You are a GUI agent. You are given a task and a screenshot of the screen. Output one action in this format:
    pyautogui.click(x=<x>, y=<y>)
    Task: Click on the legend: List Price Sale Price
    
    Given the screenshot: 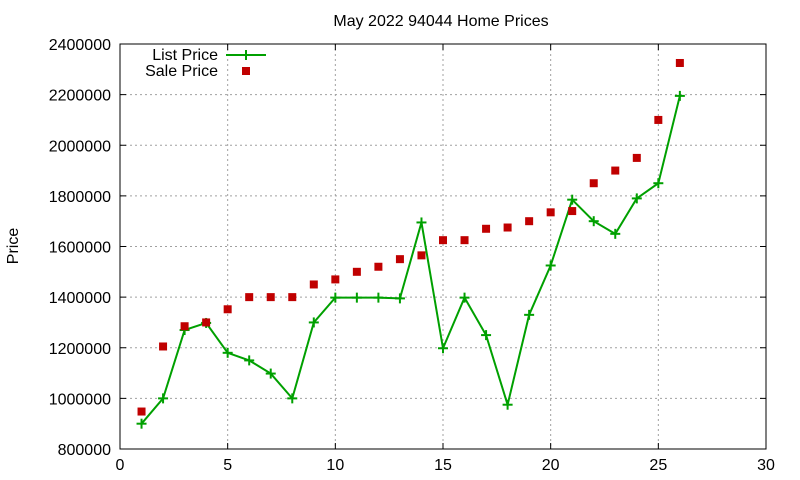 What is the action you would take?
    pyautogui.click(x=205, y=63)
    